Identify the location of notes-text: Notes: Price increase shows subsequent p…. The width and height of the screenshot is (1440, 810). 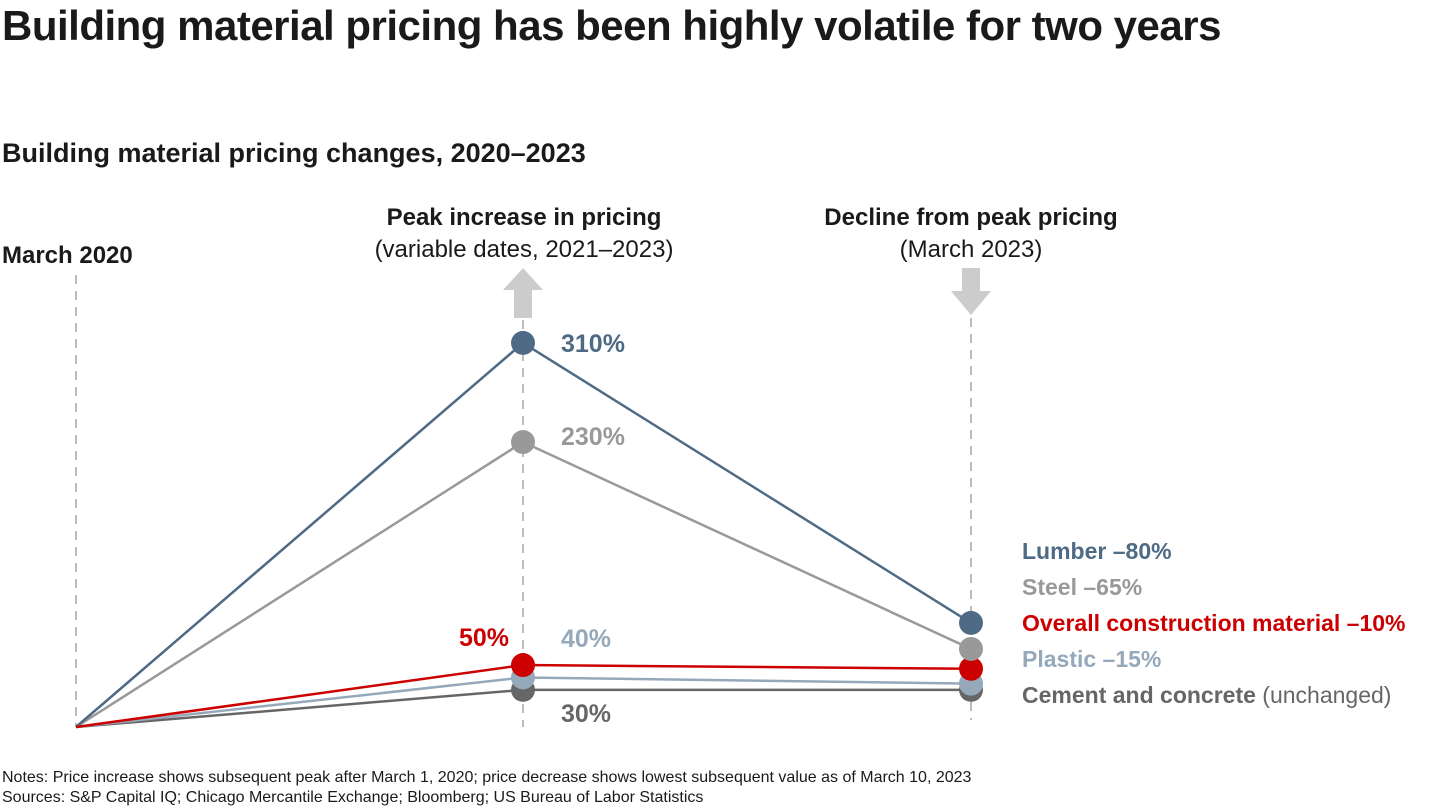
(487, 777).